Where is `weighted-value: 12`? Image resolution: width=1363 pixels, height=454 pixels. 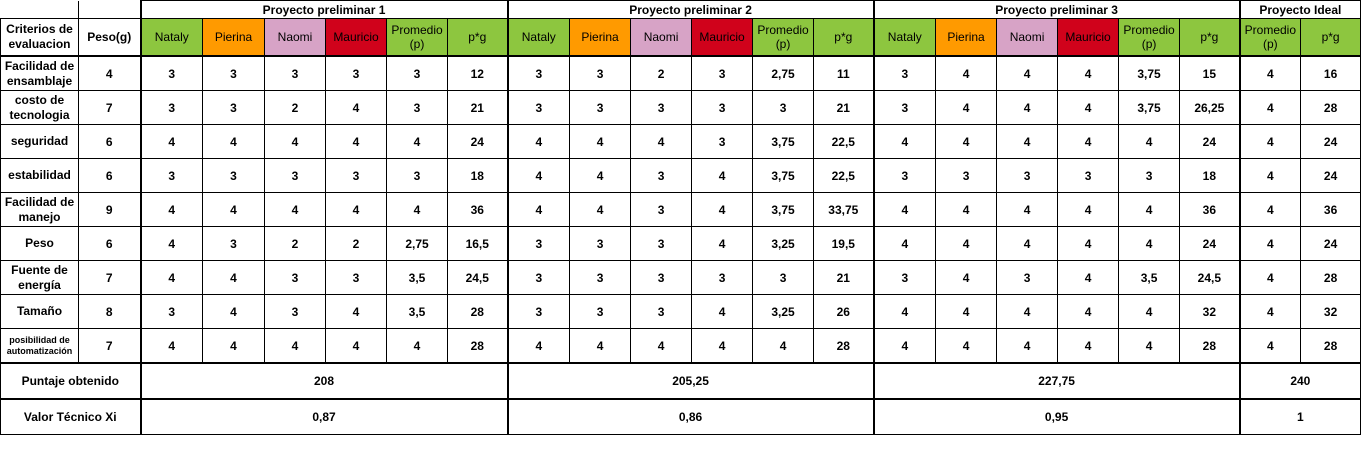 weighted-value: 12 is located at coordinates (477, 73).